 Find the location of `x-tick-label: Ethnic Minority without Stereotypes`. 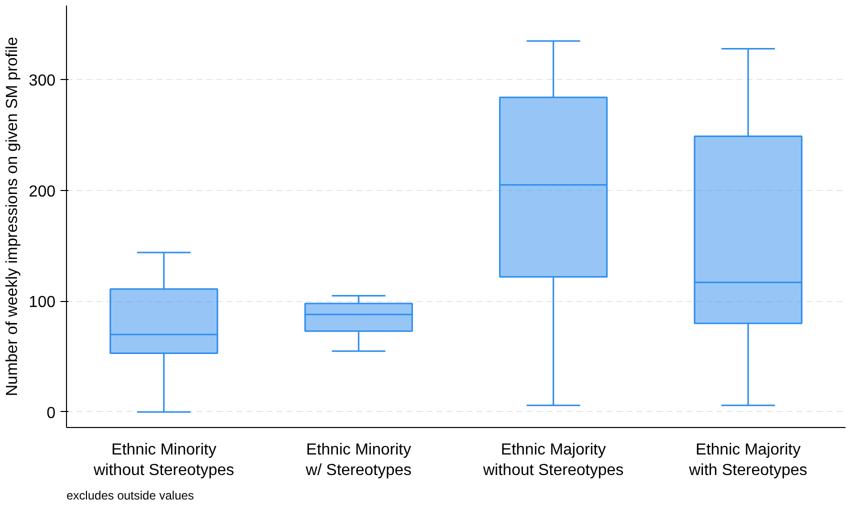

x-tick-label: Ethnic Minority without Stereotypes is located at coordinates (163, 460).